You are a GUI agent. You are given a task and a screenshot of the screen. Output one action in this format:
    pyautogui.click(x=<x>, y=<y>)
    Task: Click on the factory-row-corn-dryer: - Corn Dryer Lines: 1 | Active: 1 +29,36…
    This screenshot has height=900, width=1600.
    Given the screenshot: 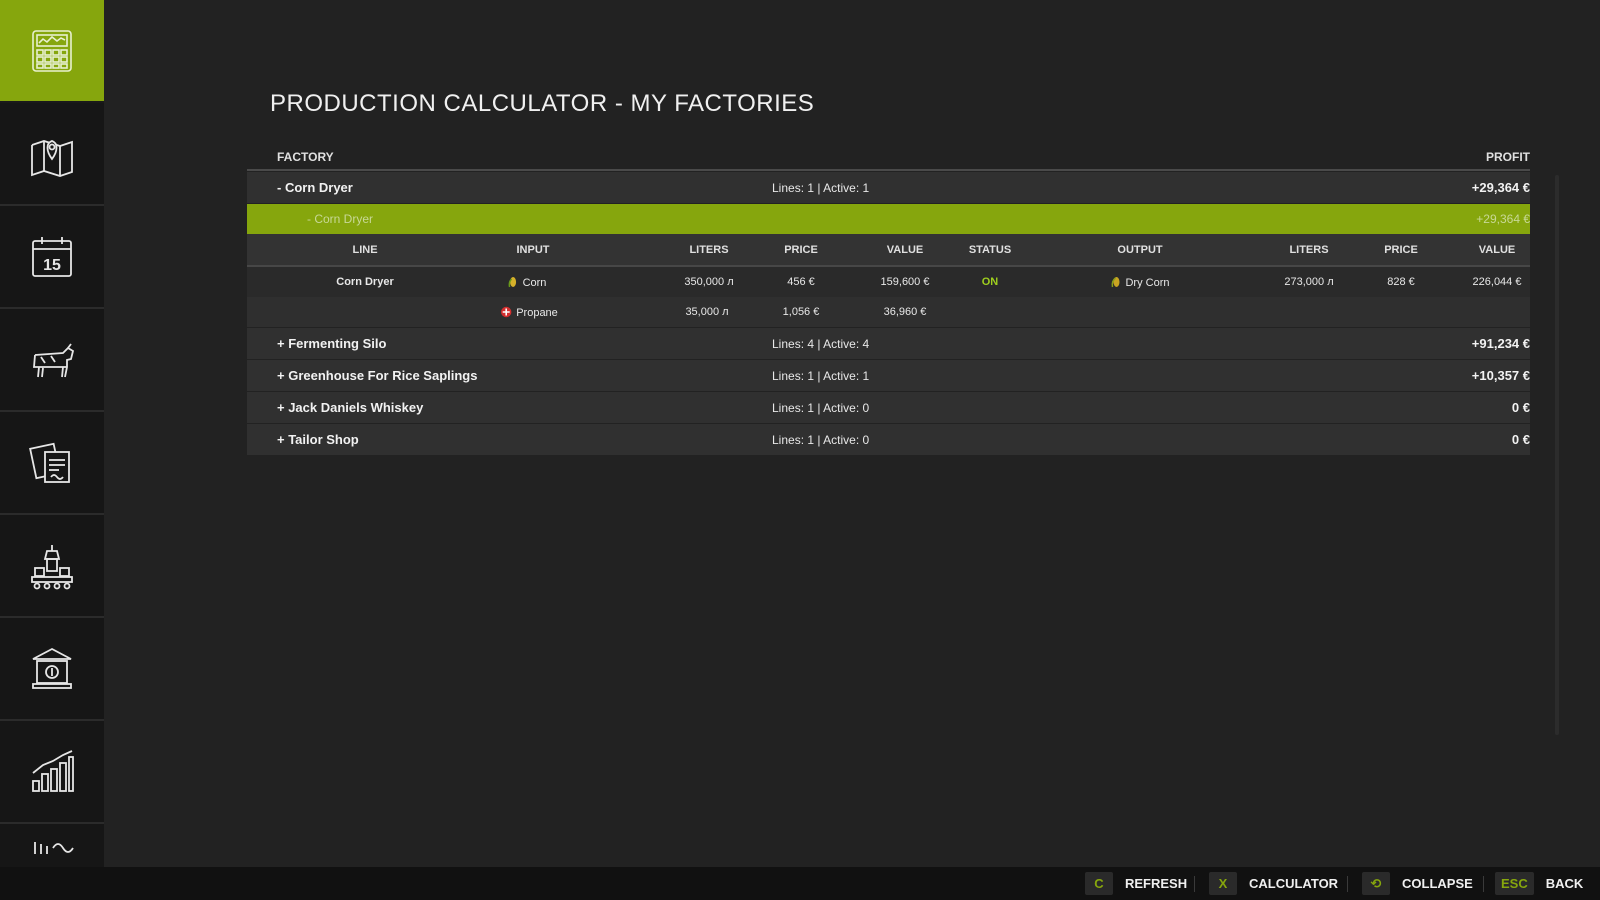 What is the action you would take?
    pyautogui.click(x=888, y=187)
    